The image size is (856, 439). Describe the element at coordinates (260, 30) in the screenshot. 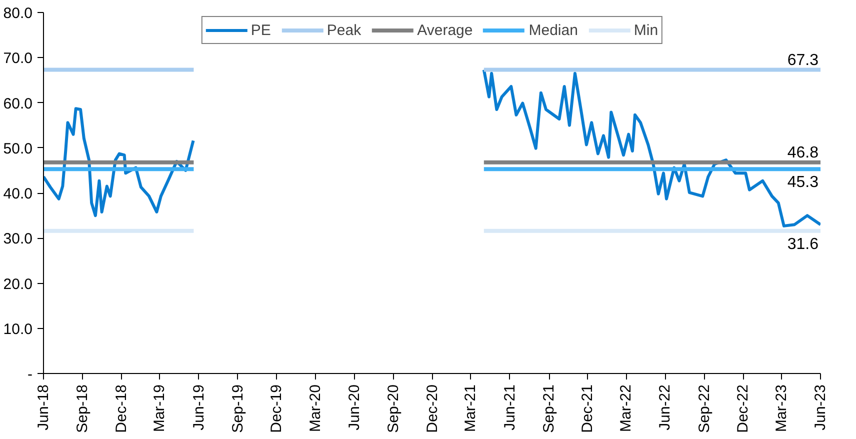

I see `legend-label: PE` at that location.